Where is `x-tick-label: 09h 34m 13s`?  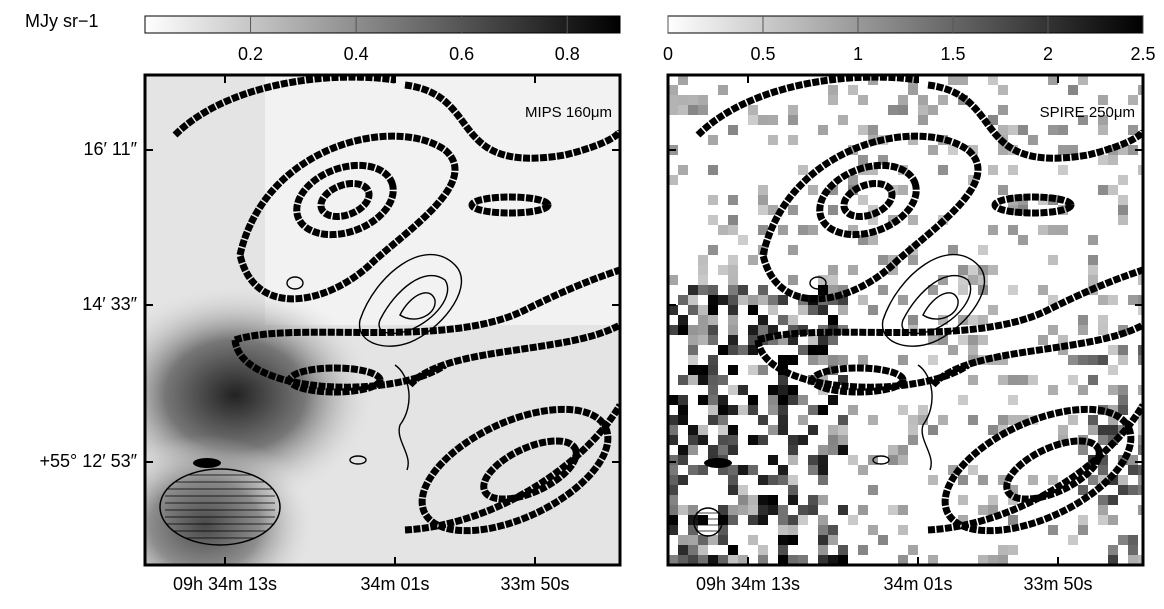 x-tick-label: 09h 34m 13s is located at coordinates (748, 584).